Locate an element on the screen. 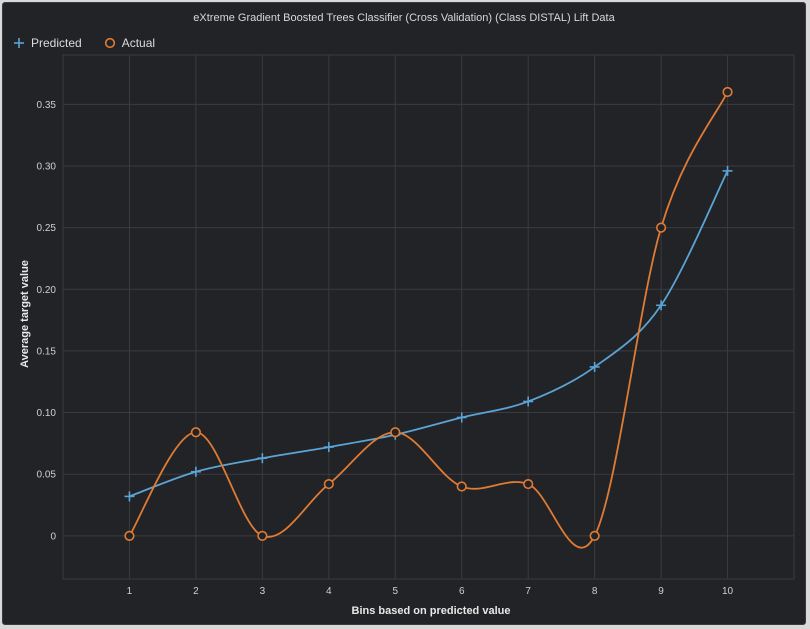 This screenshot has height=629, width=810. x-tick-label: 10 is located at coordinates (728, 591).